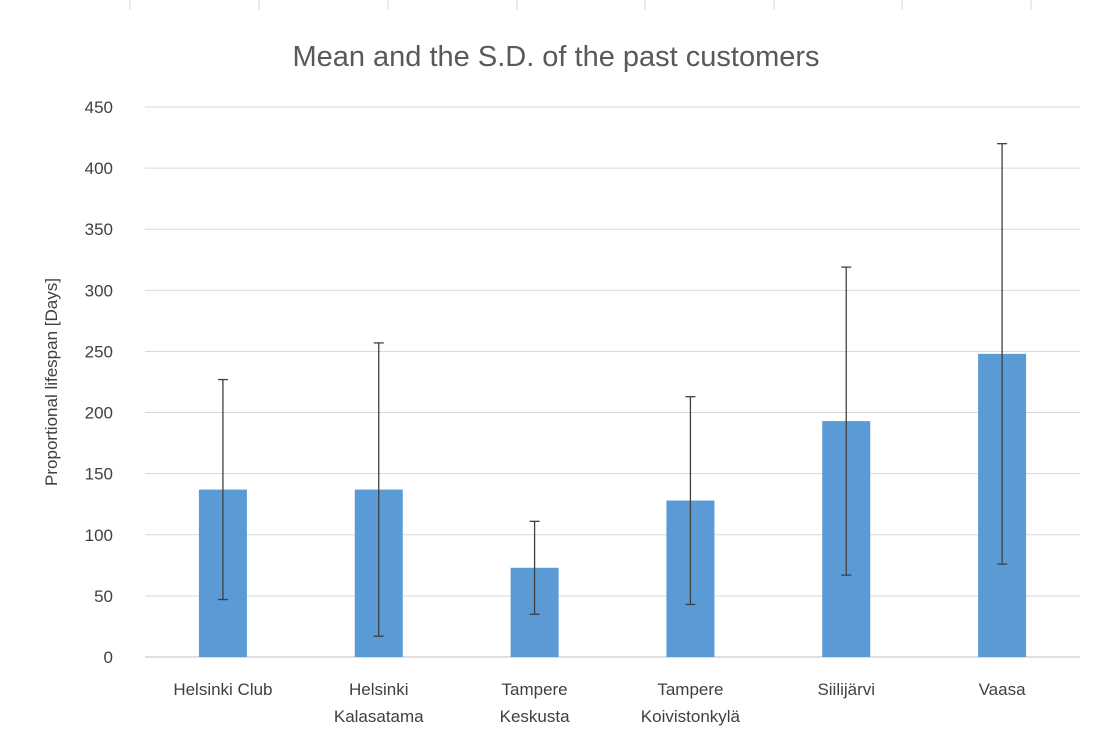 This screenshot has height=748, width=1099. Describe the element at coordinates (103, 596) in the screenshot. I see `y-tick-label: 50` at that location.